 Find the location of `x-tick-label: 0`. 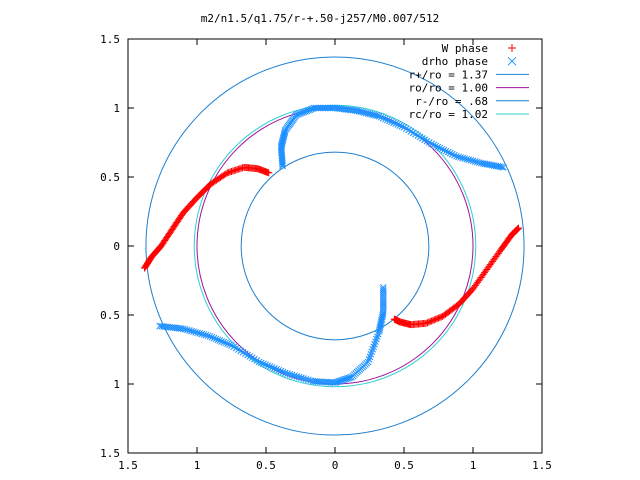

x-tick-label: 0 is located at coordinates (335, 465).